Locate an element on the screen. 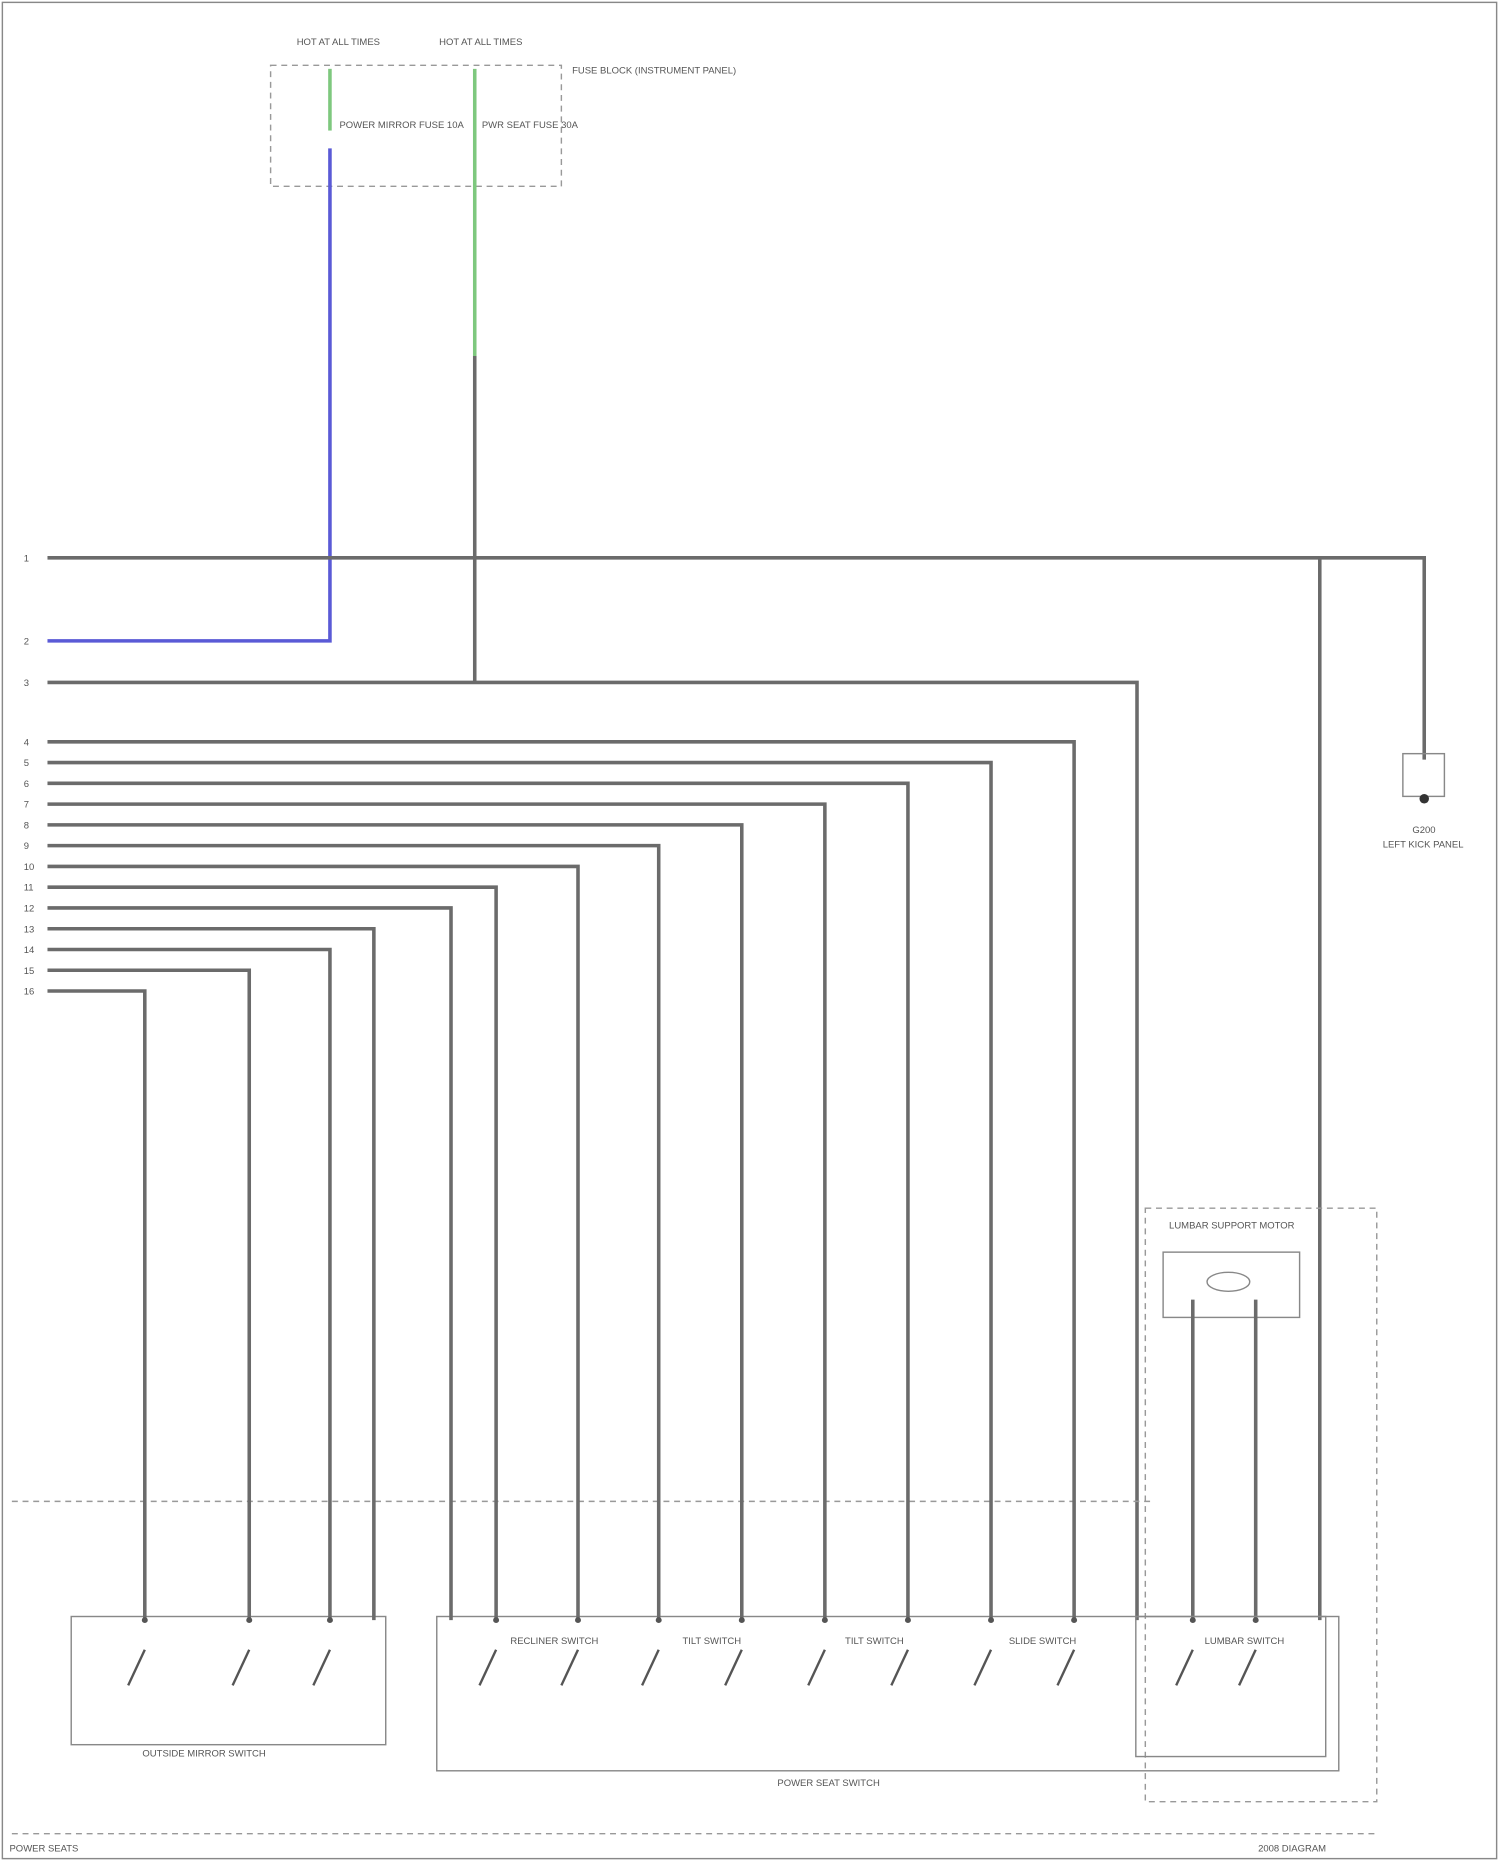 The height and width of the screenshot is (1861, 1499). ground-desc: LEFT KICK PANEL is located at coordinates (1423, 844).